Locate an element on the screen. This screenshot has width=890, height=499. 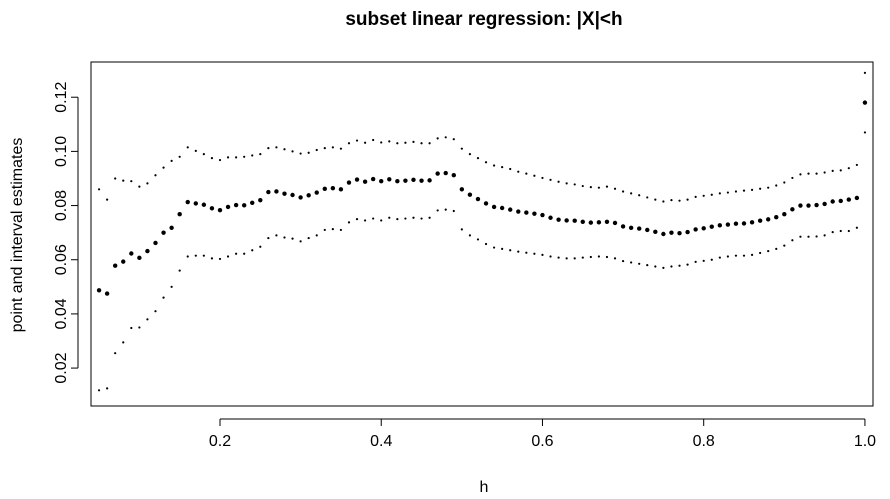
y-axis: 0.02 0.04 0.06 0.08 0.10 0.12 is located at coordinates (66, 233).